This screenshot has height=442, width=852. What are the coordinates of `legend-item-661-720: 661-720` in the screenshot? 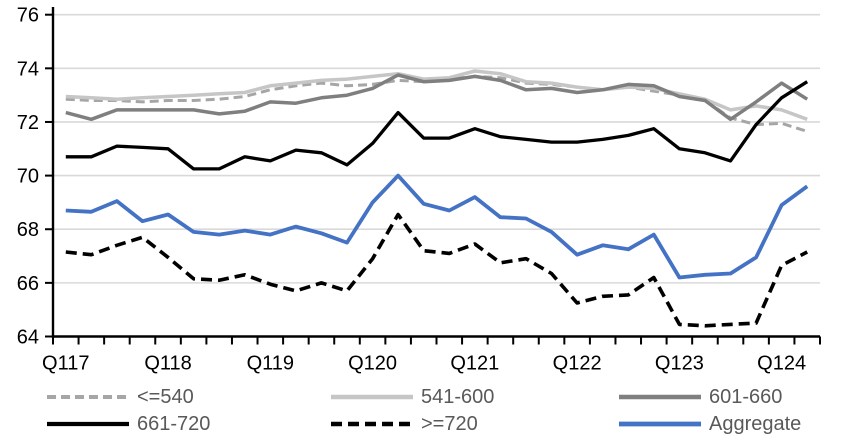 It's located at (128, 424).